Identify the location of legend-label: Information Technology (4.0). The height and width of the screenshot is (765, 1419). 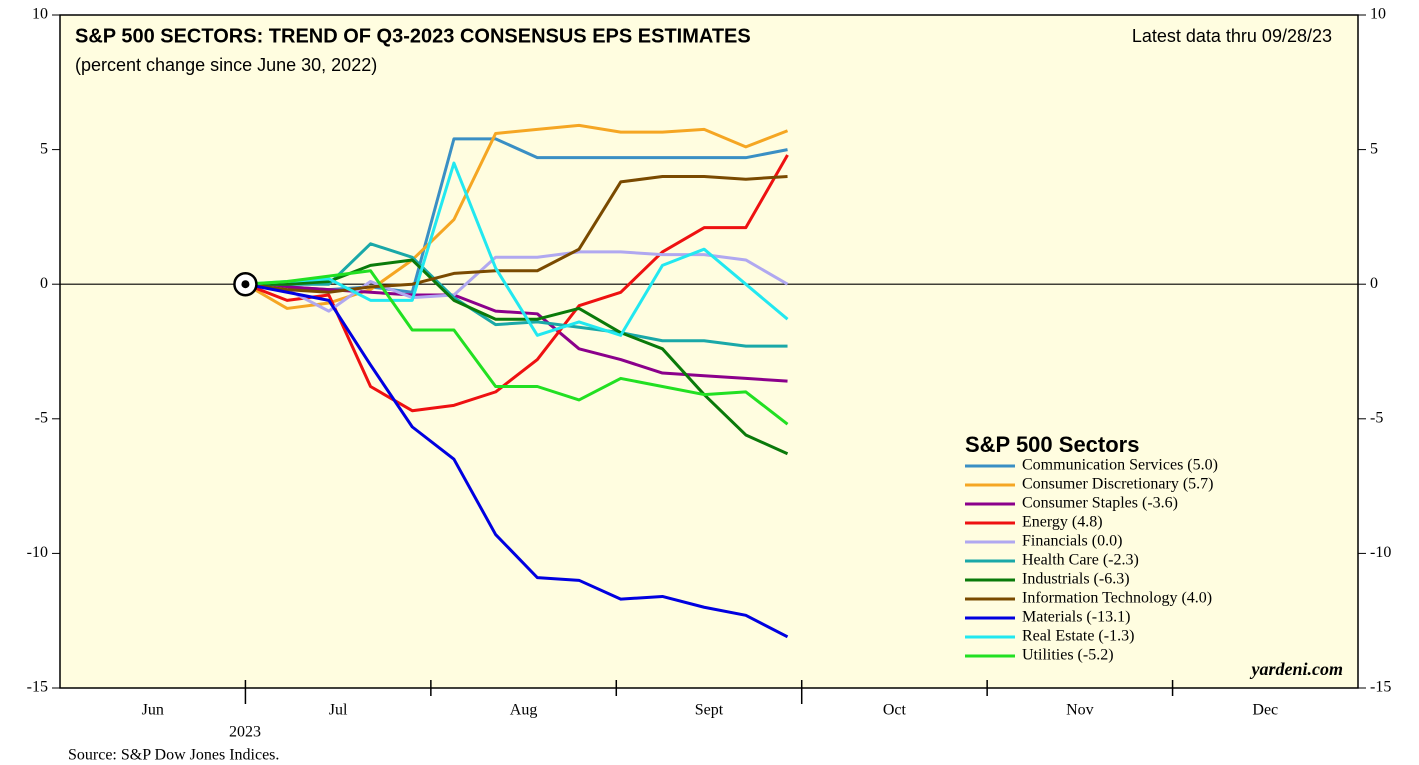
(1117, 598).